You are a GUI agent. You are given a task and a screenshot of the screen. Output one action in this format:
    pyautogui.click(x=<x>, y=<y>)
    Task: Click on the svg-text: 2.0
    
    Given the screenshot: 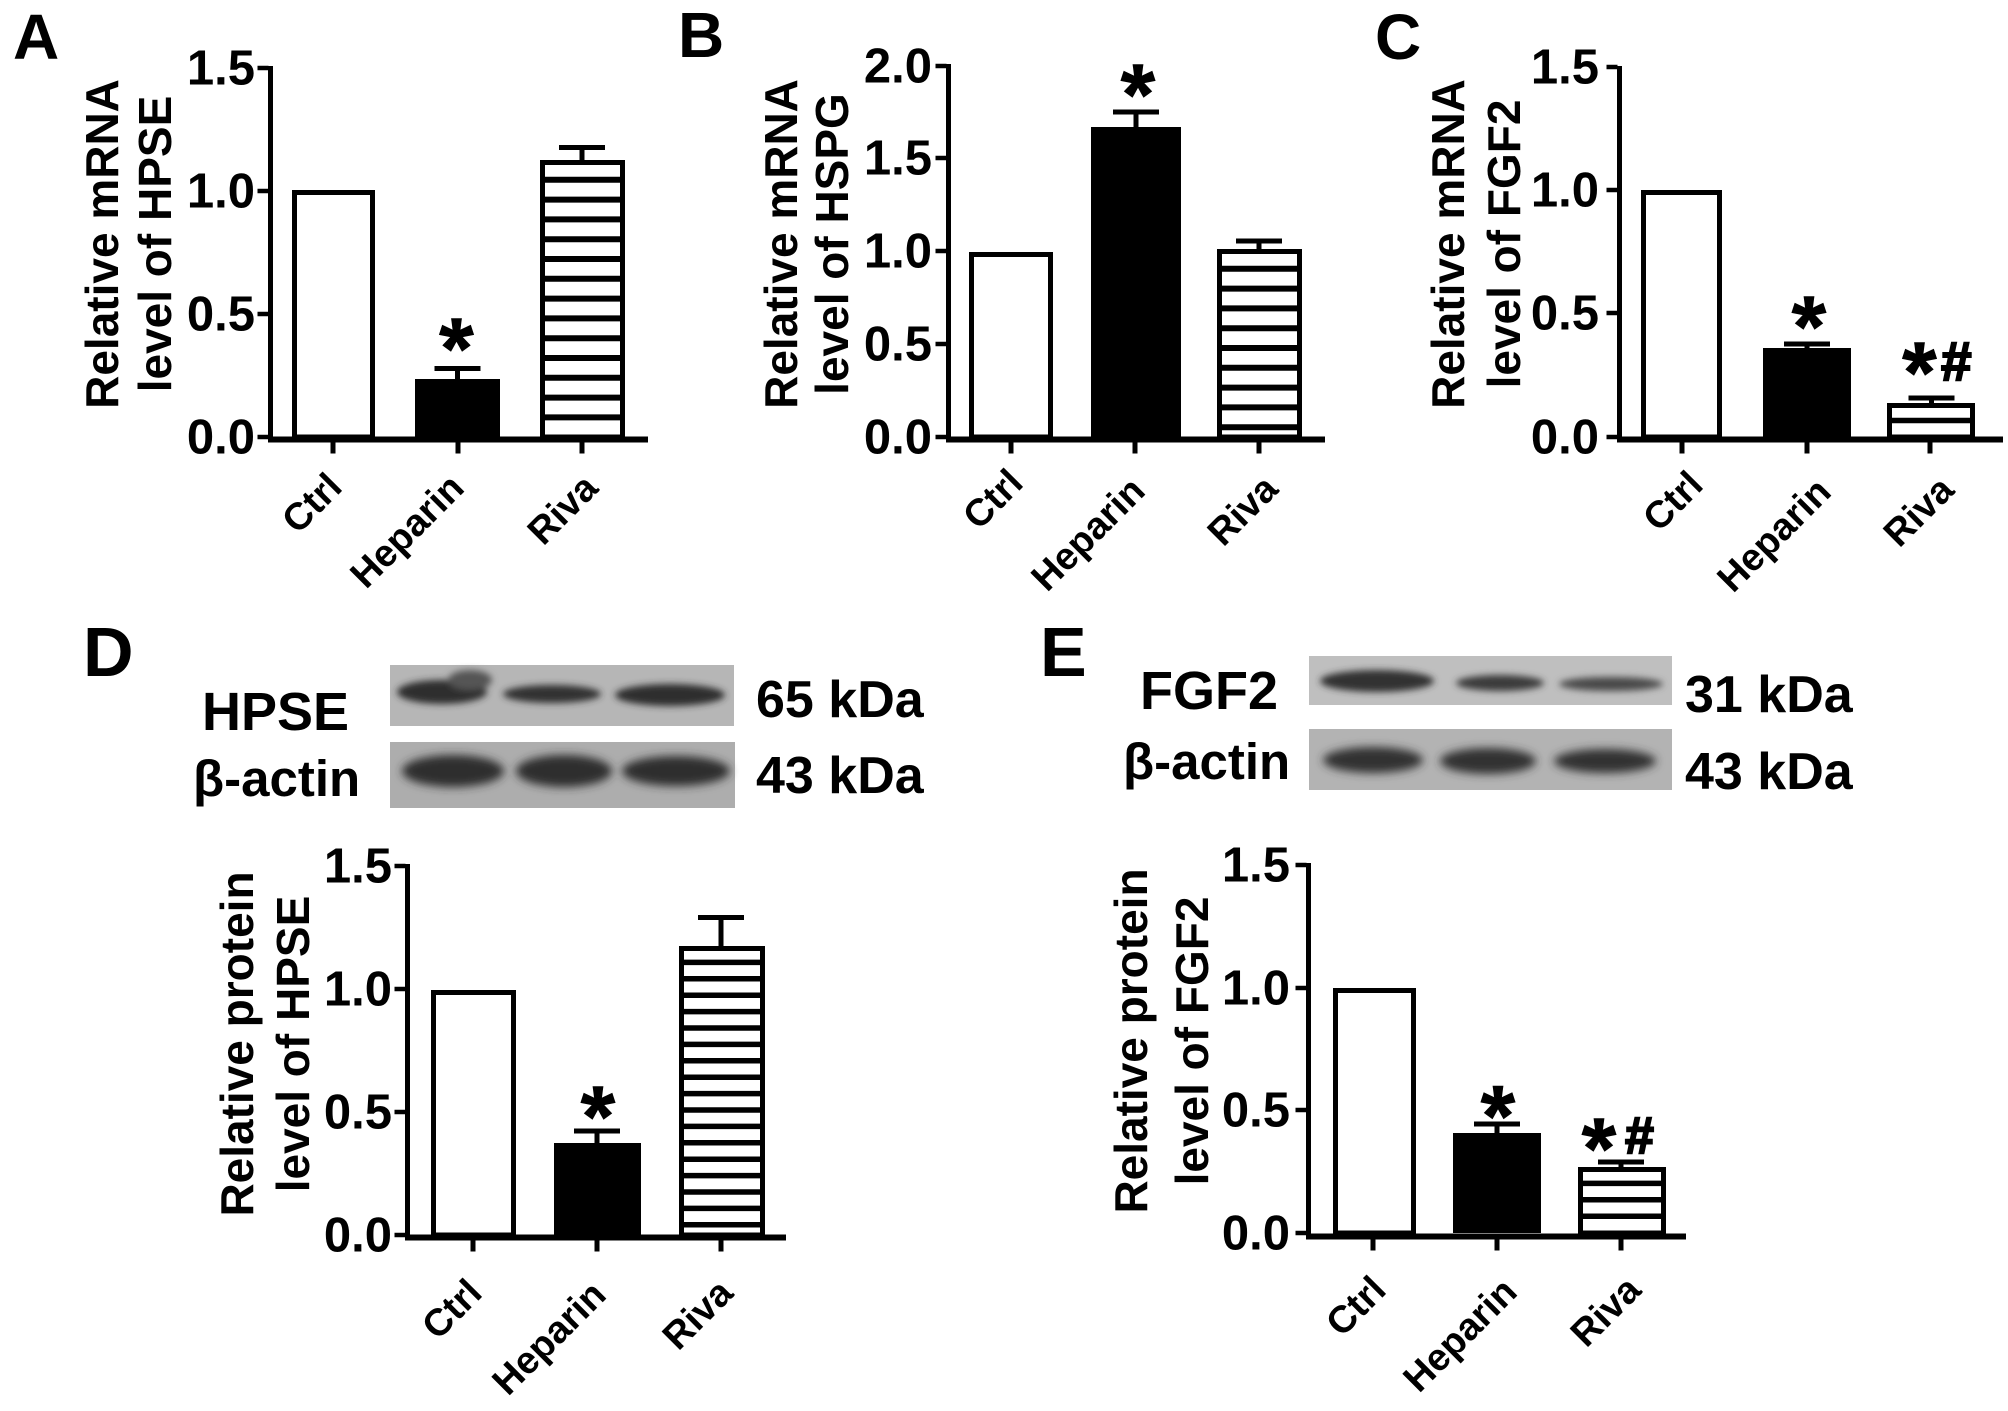 What is the action you would take?
    pyautogui.click(x=898, y=67)
    